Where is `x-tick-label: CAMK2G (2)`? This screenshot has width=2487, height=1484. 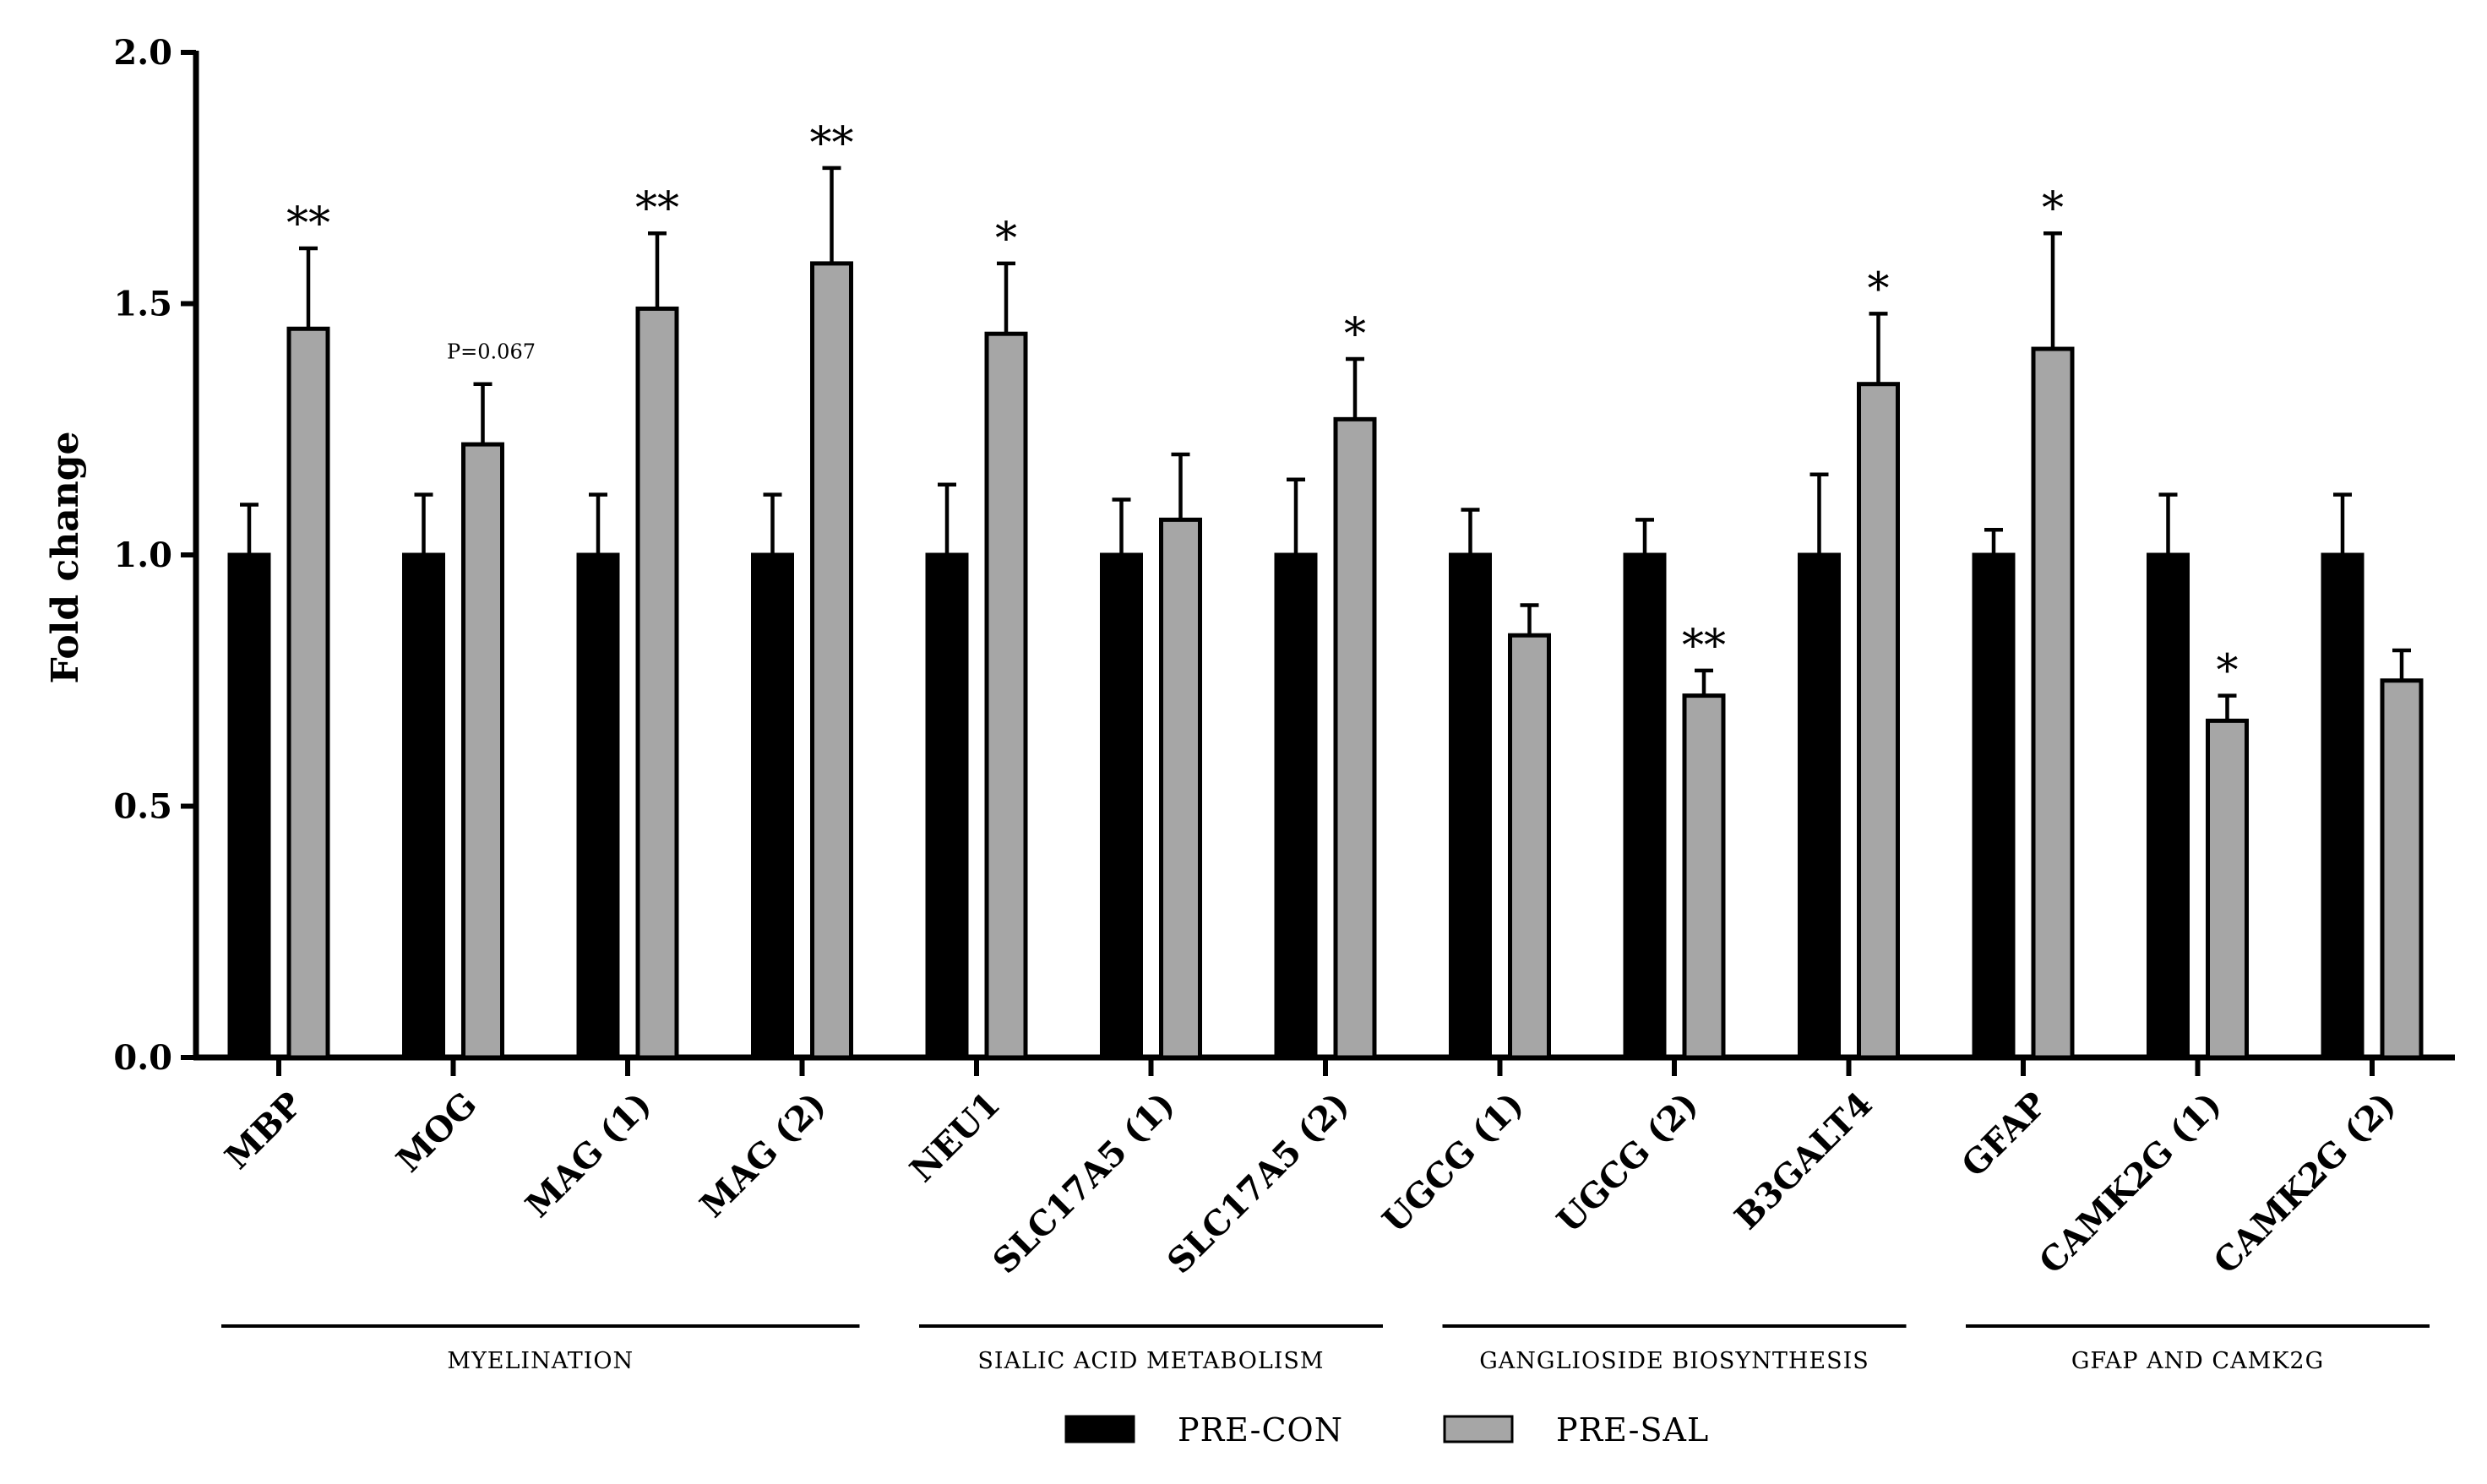 x-tick-label: CAMK2G (2) is located at coordinates (2304, 1183).